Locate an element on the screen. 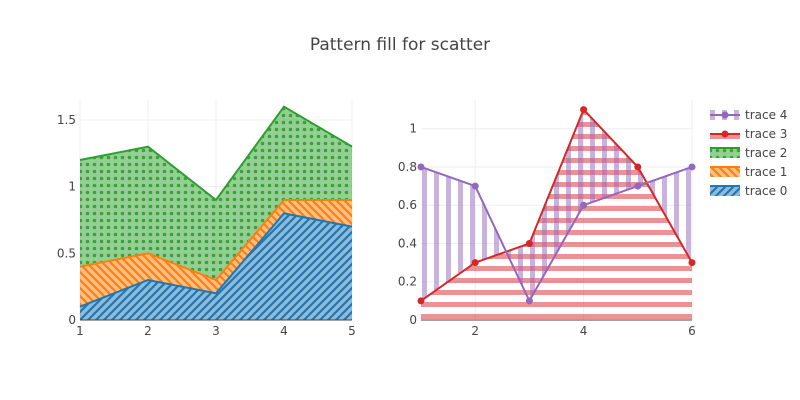 This screenshot has height=400, width=800. legend-label: trace 2 is located at coordinates (766, 153).